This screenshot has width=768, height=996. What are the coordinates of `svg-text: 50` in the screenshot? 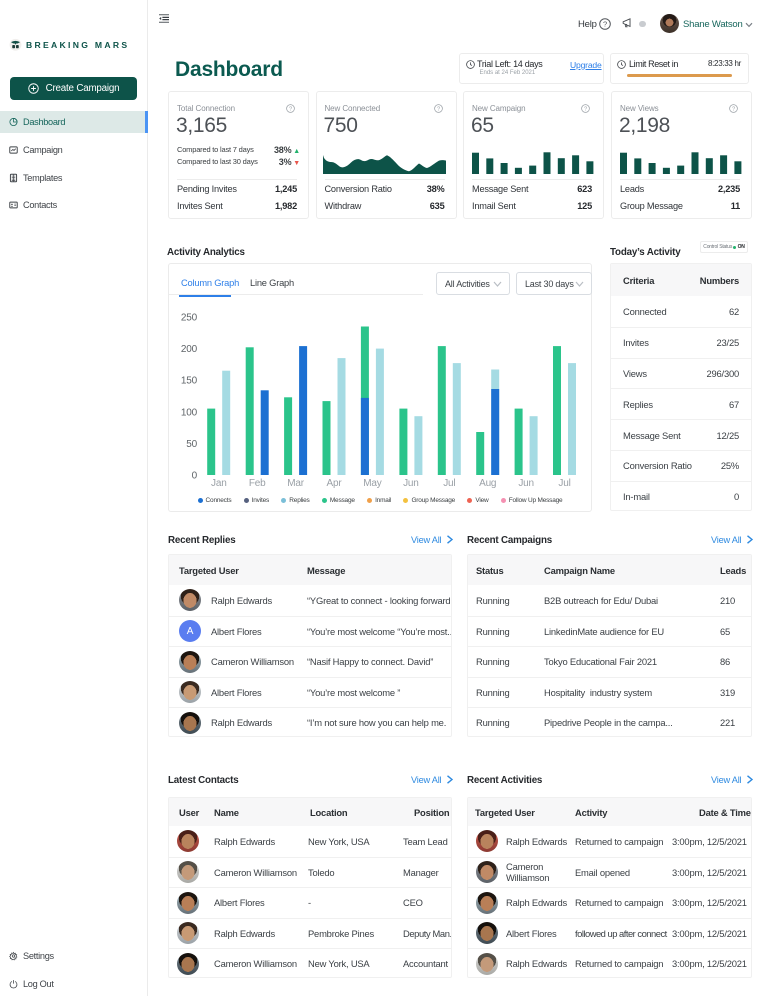 It's located at (191, 444).